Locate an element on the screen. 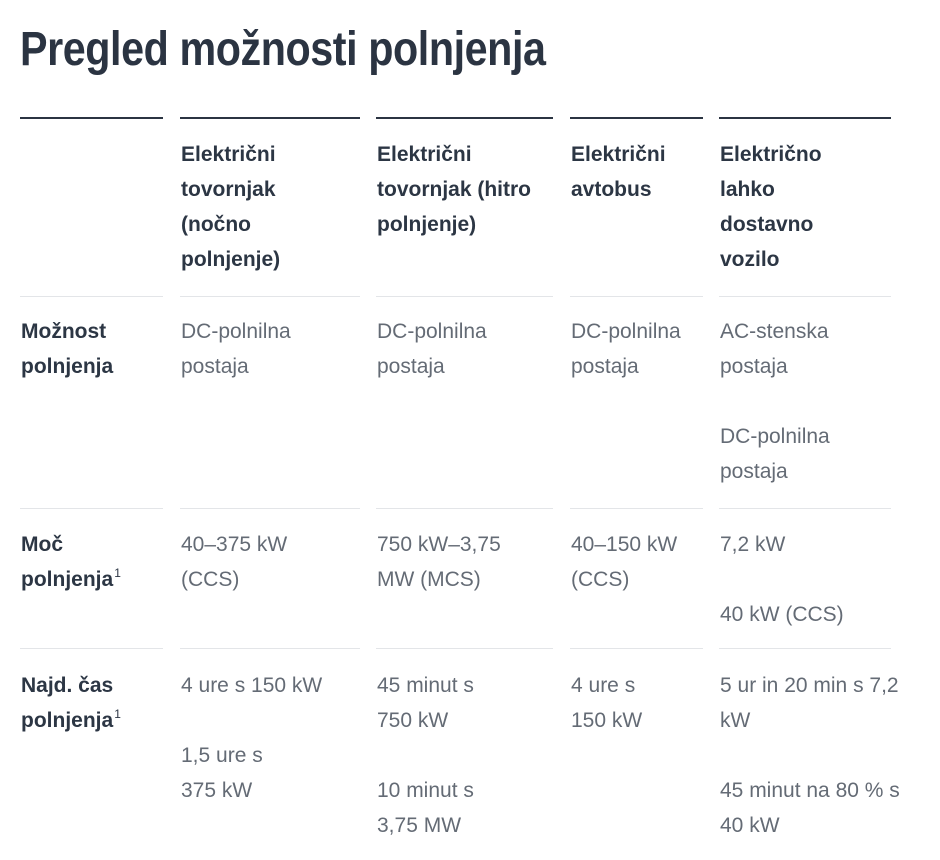 The image size is (940, 860). page-title: Pregled možnosti polnjenja is located at coordinates (283, 49).